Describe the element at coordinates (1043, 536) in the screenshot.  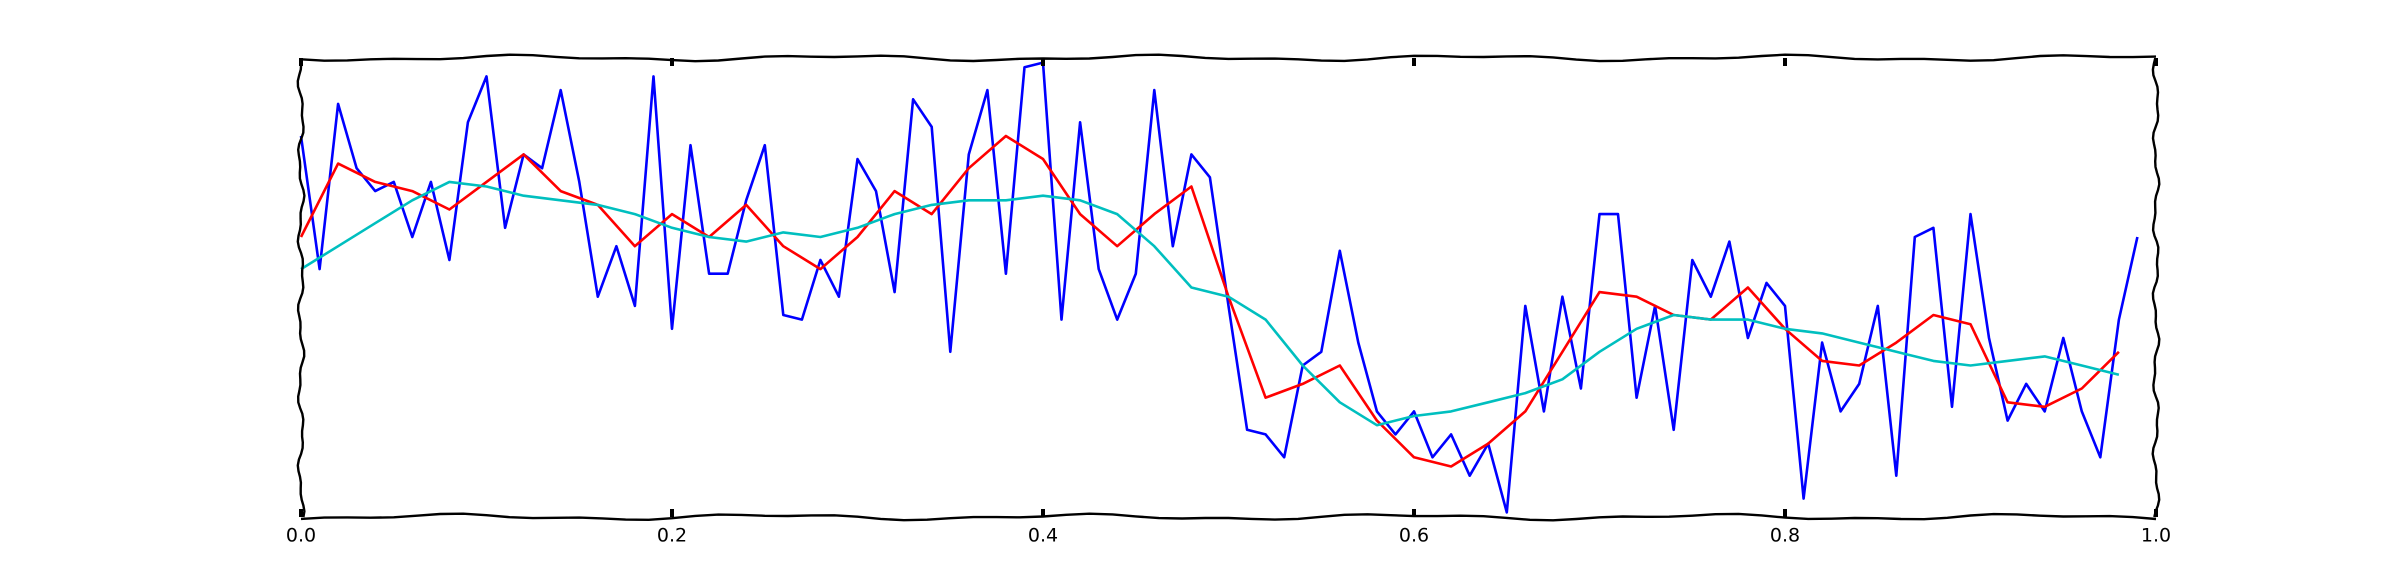
I see `x-tick-label: 0.4` at that location.